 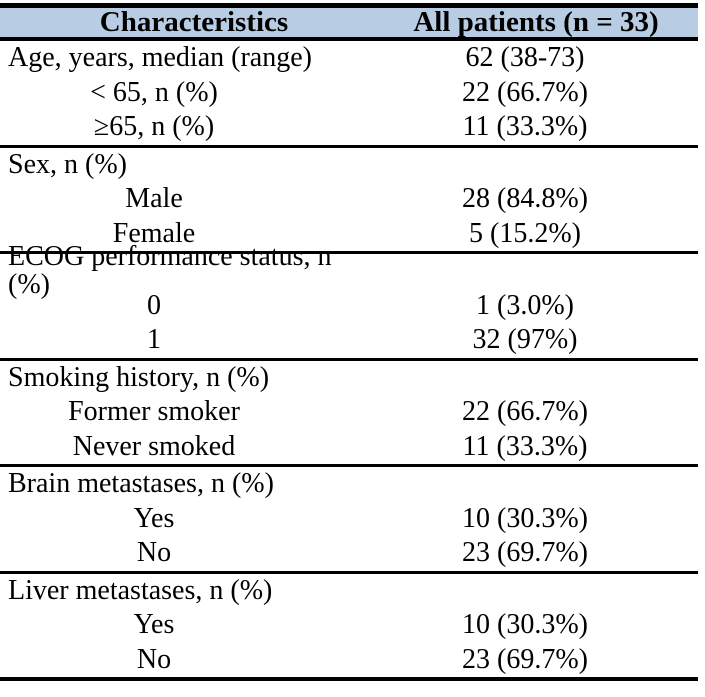 I want to click on row-label: Sex, n (%), so click(x=67, y=164).